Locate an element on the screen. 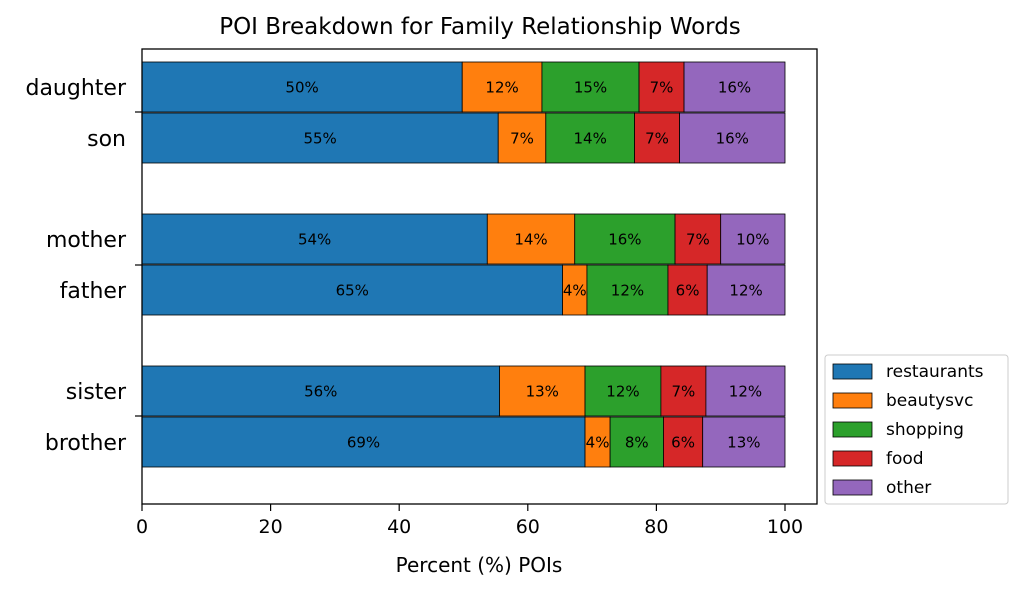 The width and height of the screenshot is (1024, 592). data-label-brother-beautysvc: 4% is located at coordinates (598, 443).